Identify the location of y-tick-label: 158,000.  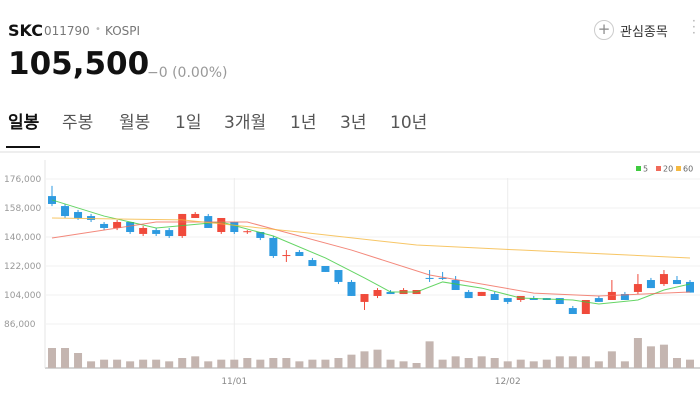
(22, 209).